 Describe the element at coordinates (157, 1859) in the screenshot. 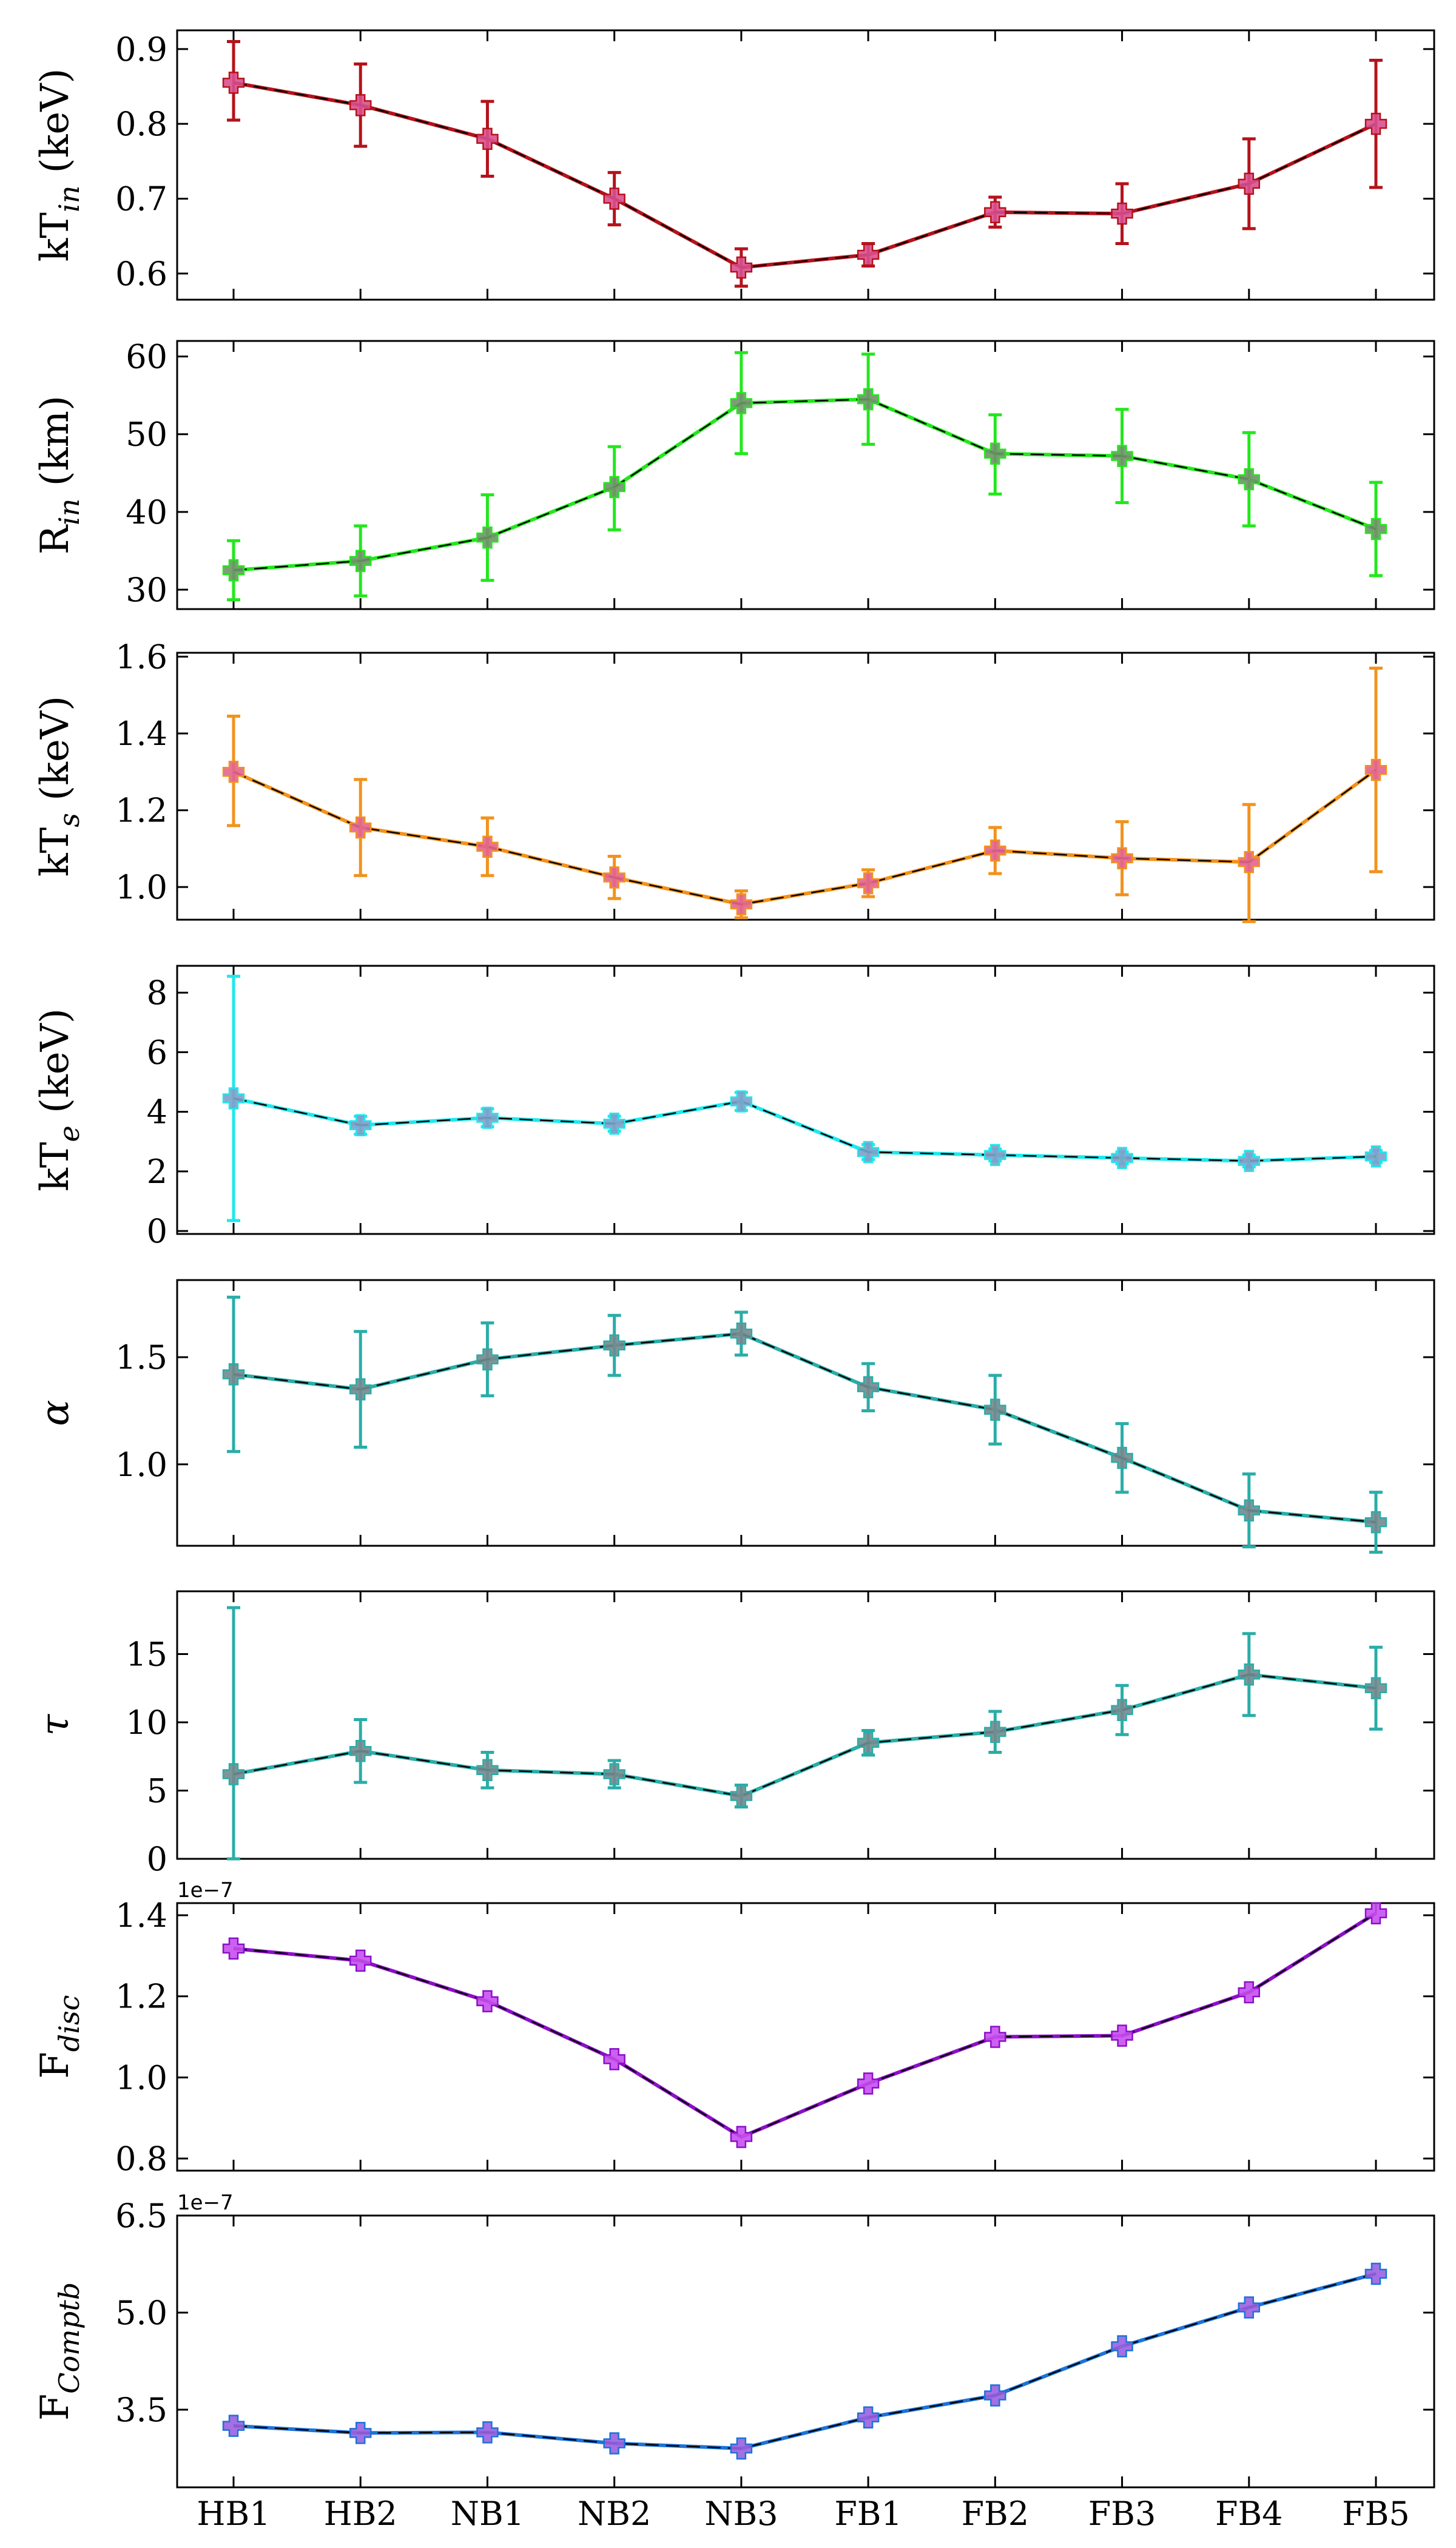

I see `y-tick-label: 0` at that location.